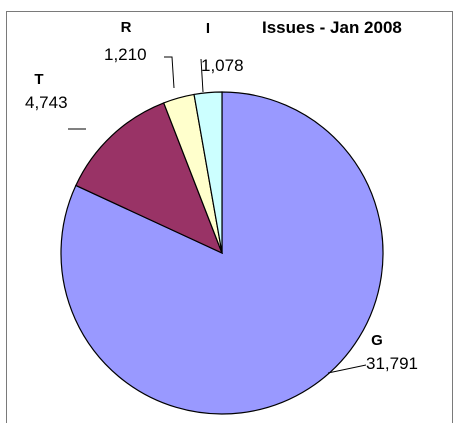  I want to click on category-label-r: R, so click(126, 27).